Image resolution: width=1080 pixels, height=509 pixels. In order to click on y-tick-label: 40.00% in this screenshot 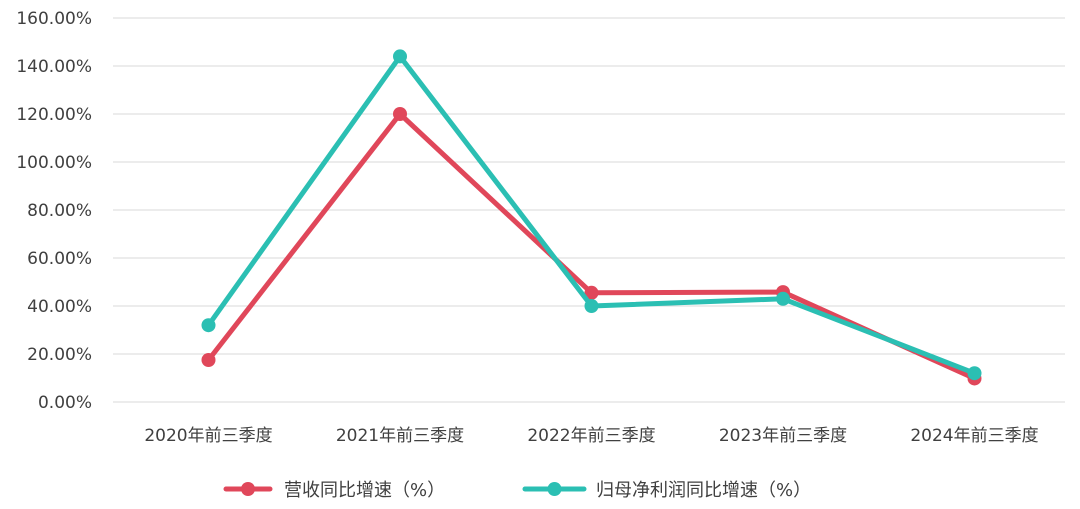, I will do `click(59, 307)`.